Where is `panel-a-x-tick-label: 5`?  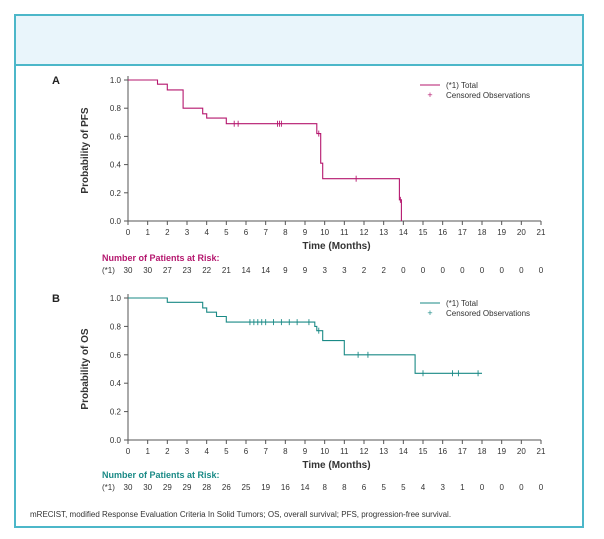
panel-a-x-tick-label: 5 is located at coordinates (226, 232).